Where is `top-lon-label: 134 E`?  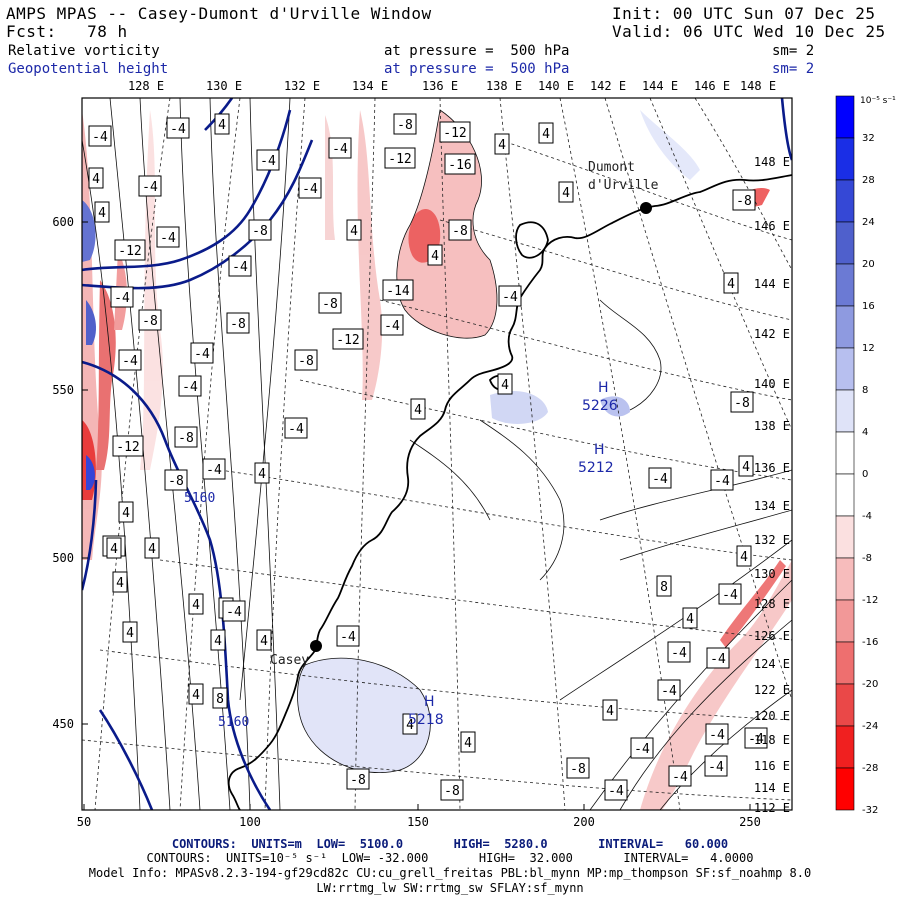
top-lon-label: 134 E is located at coordinates (370, 86).